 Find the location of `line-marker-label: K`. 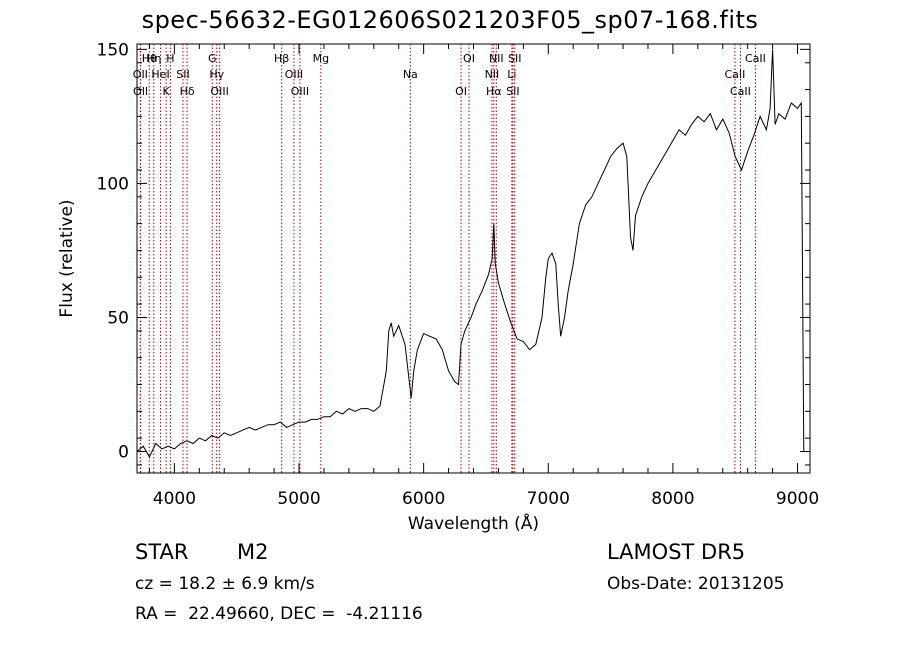

line-marker-label: K is located at coordinates (167, 91).